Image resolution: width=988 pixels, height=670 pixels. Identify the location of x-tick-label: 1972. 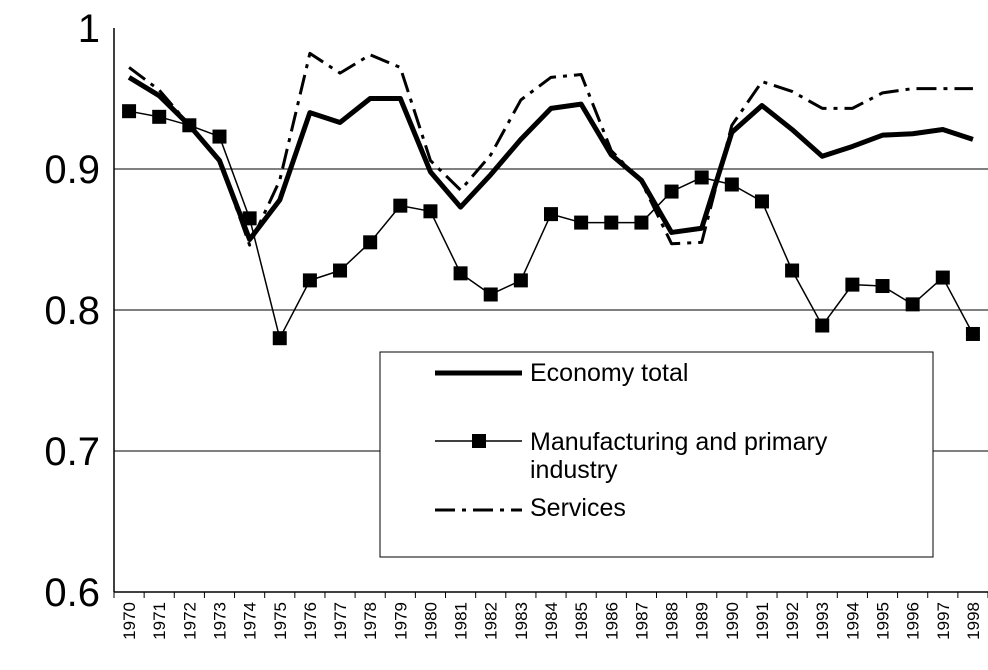
(189, 621).